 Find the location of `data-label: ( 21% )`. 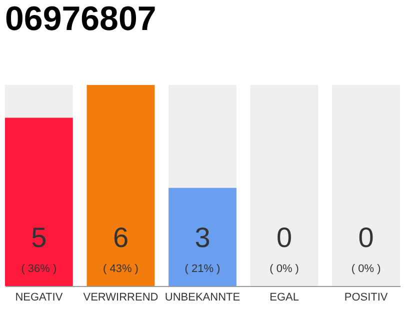

data-label: ( 21% ) is located at coordinates (202, 269).